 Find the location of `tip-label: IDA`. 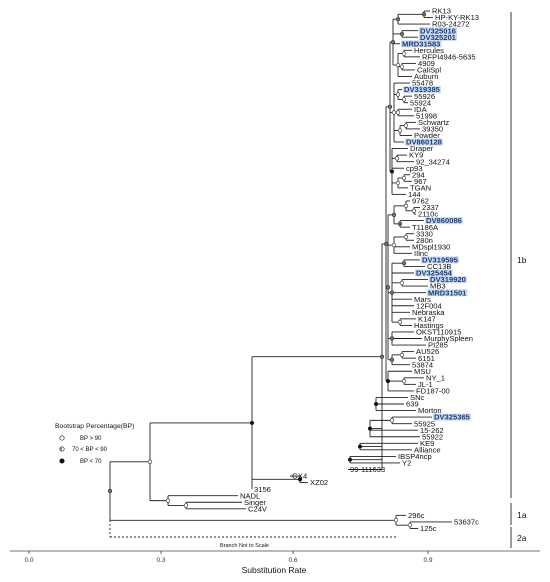

tip-label: IDA is located at coordinates (421, 109).